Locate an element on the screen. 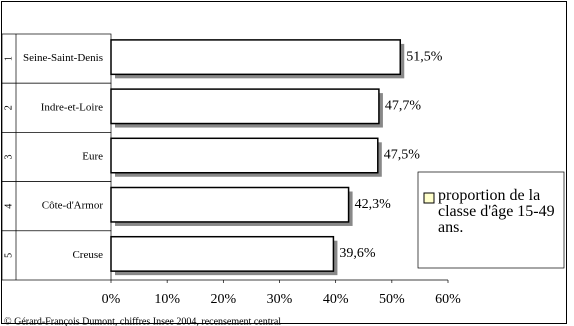 The image size is (574, 326). x-tick-label: 50% is located at coordinates (392, 299).